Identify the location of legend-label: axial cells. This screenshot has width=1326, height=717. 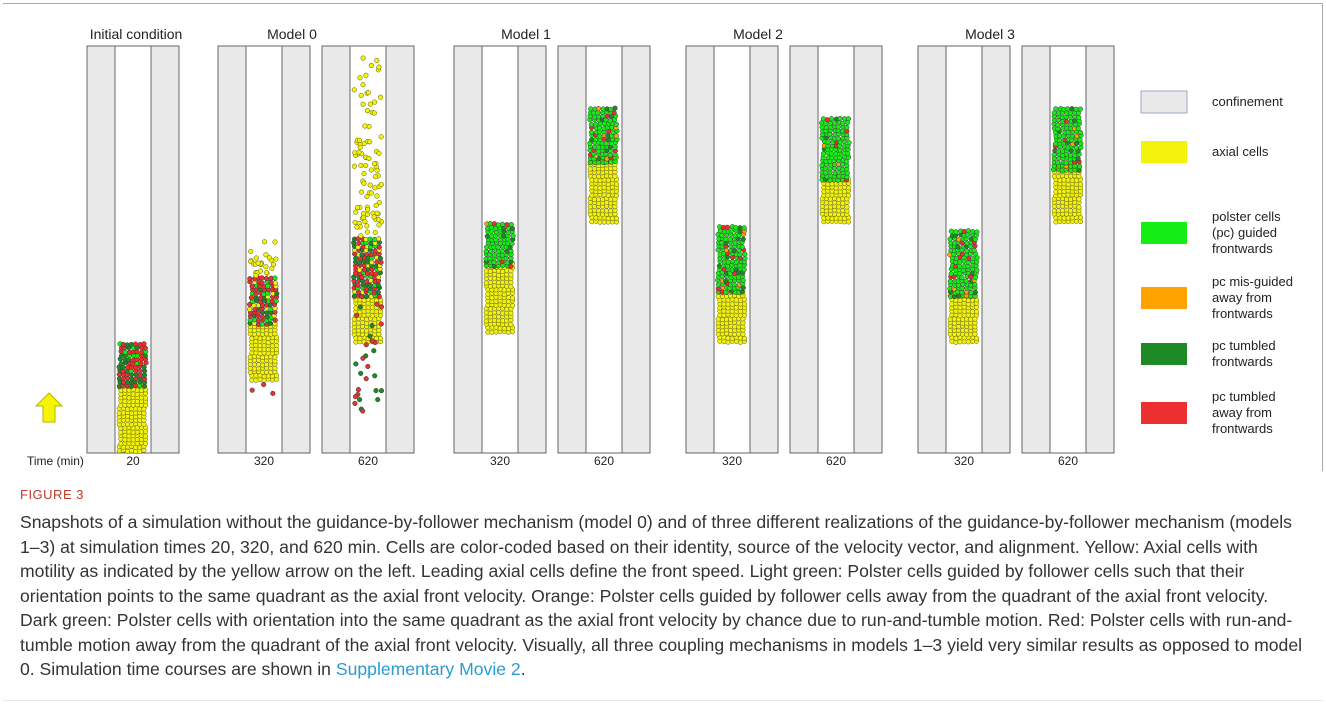
(1240, 151).